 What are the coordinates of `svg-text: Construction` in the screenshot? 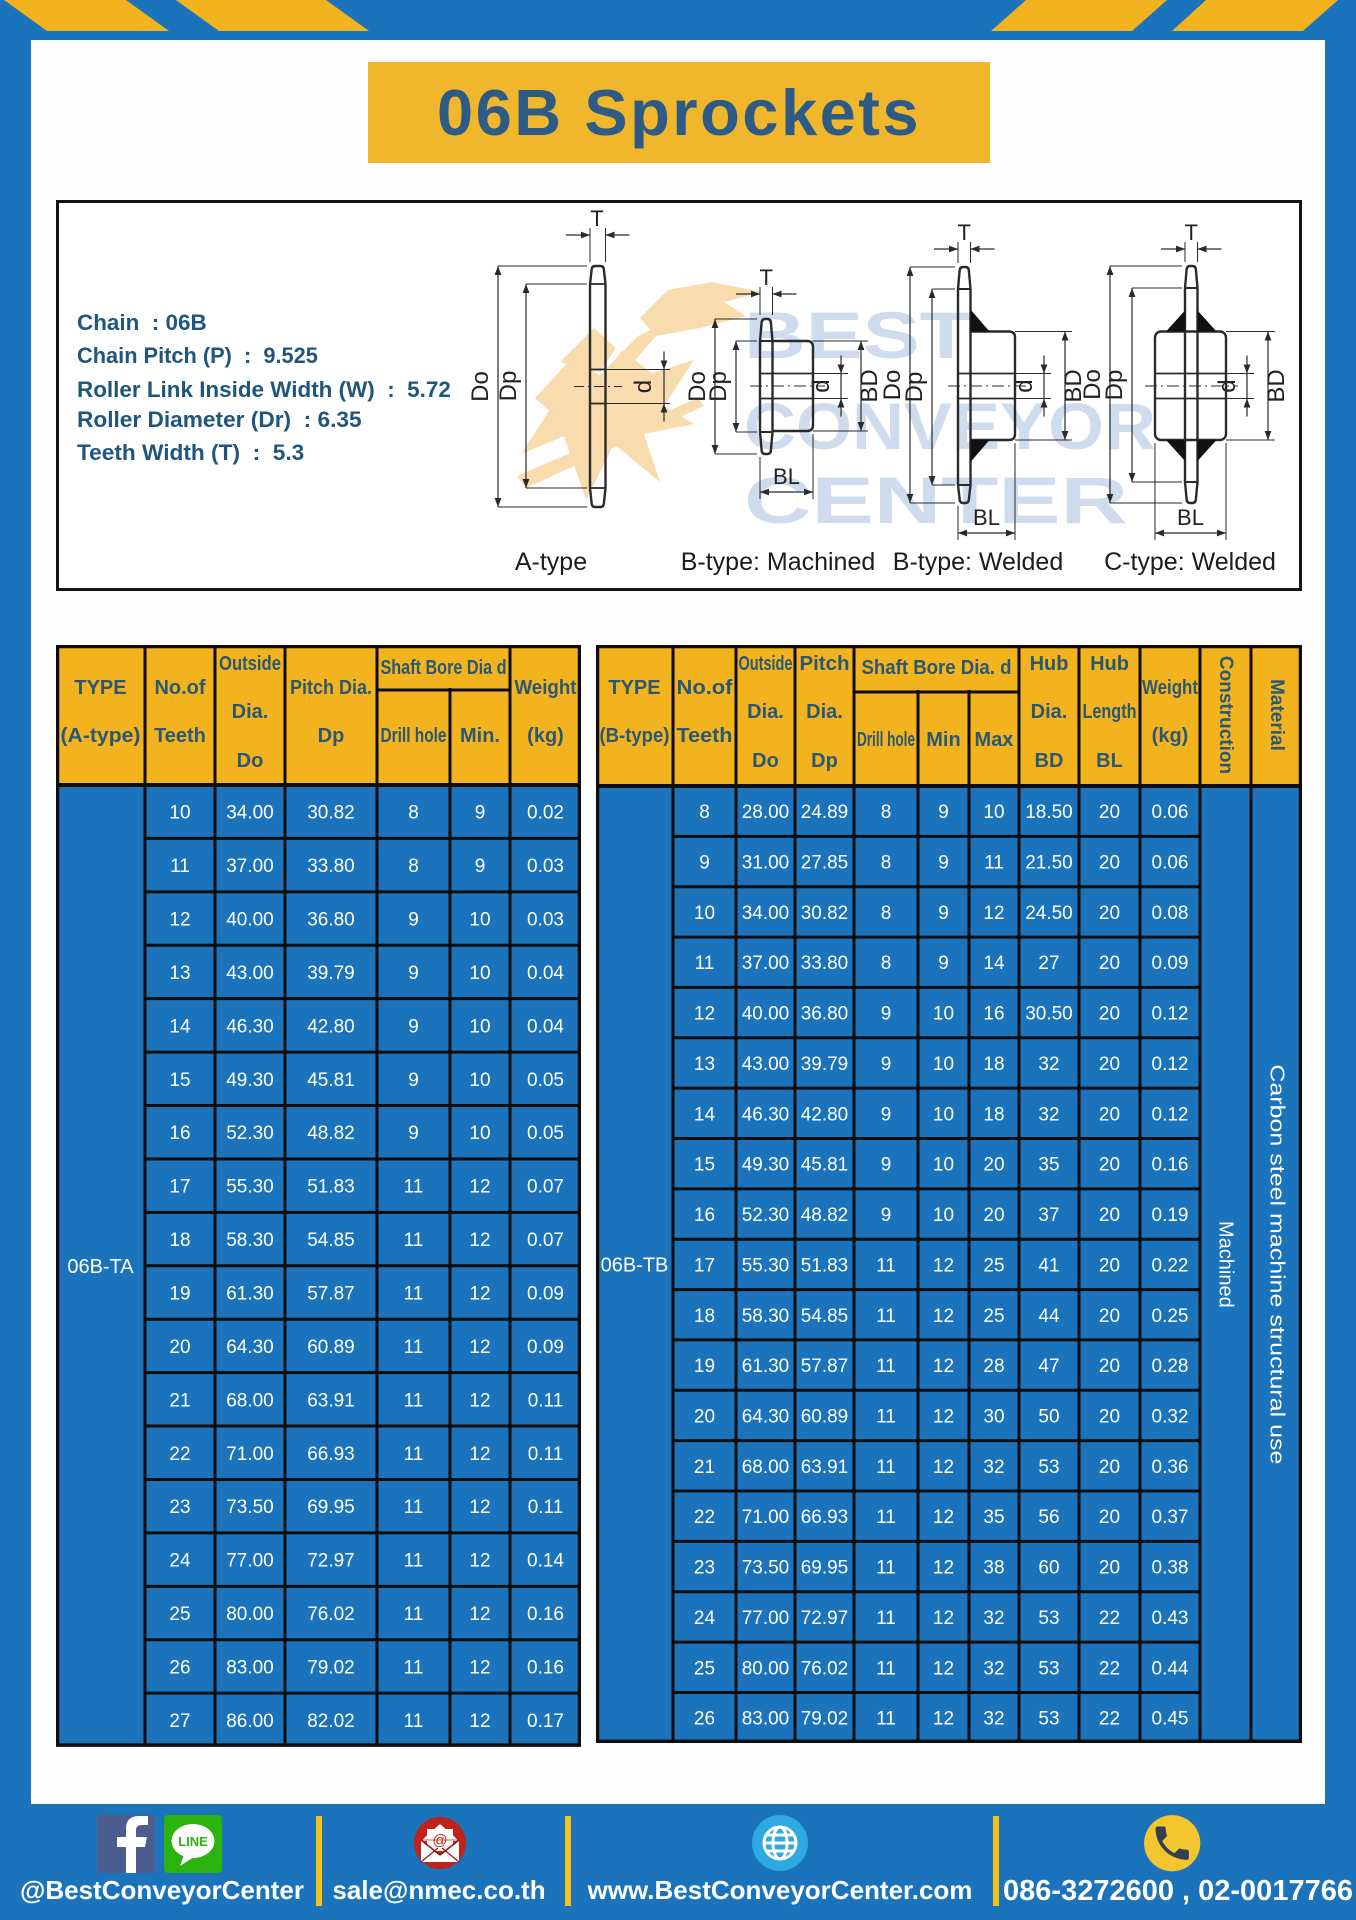 It's located at (1225, 715).